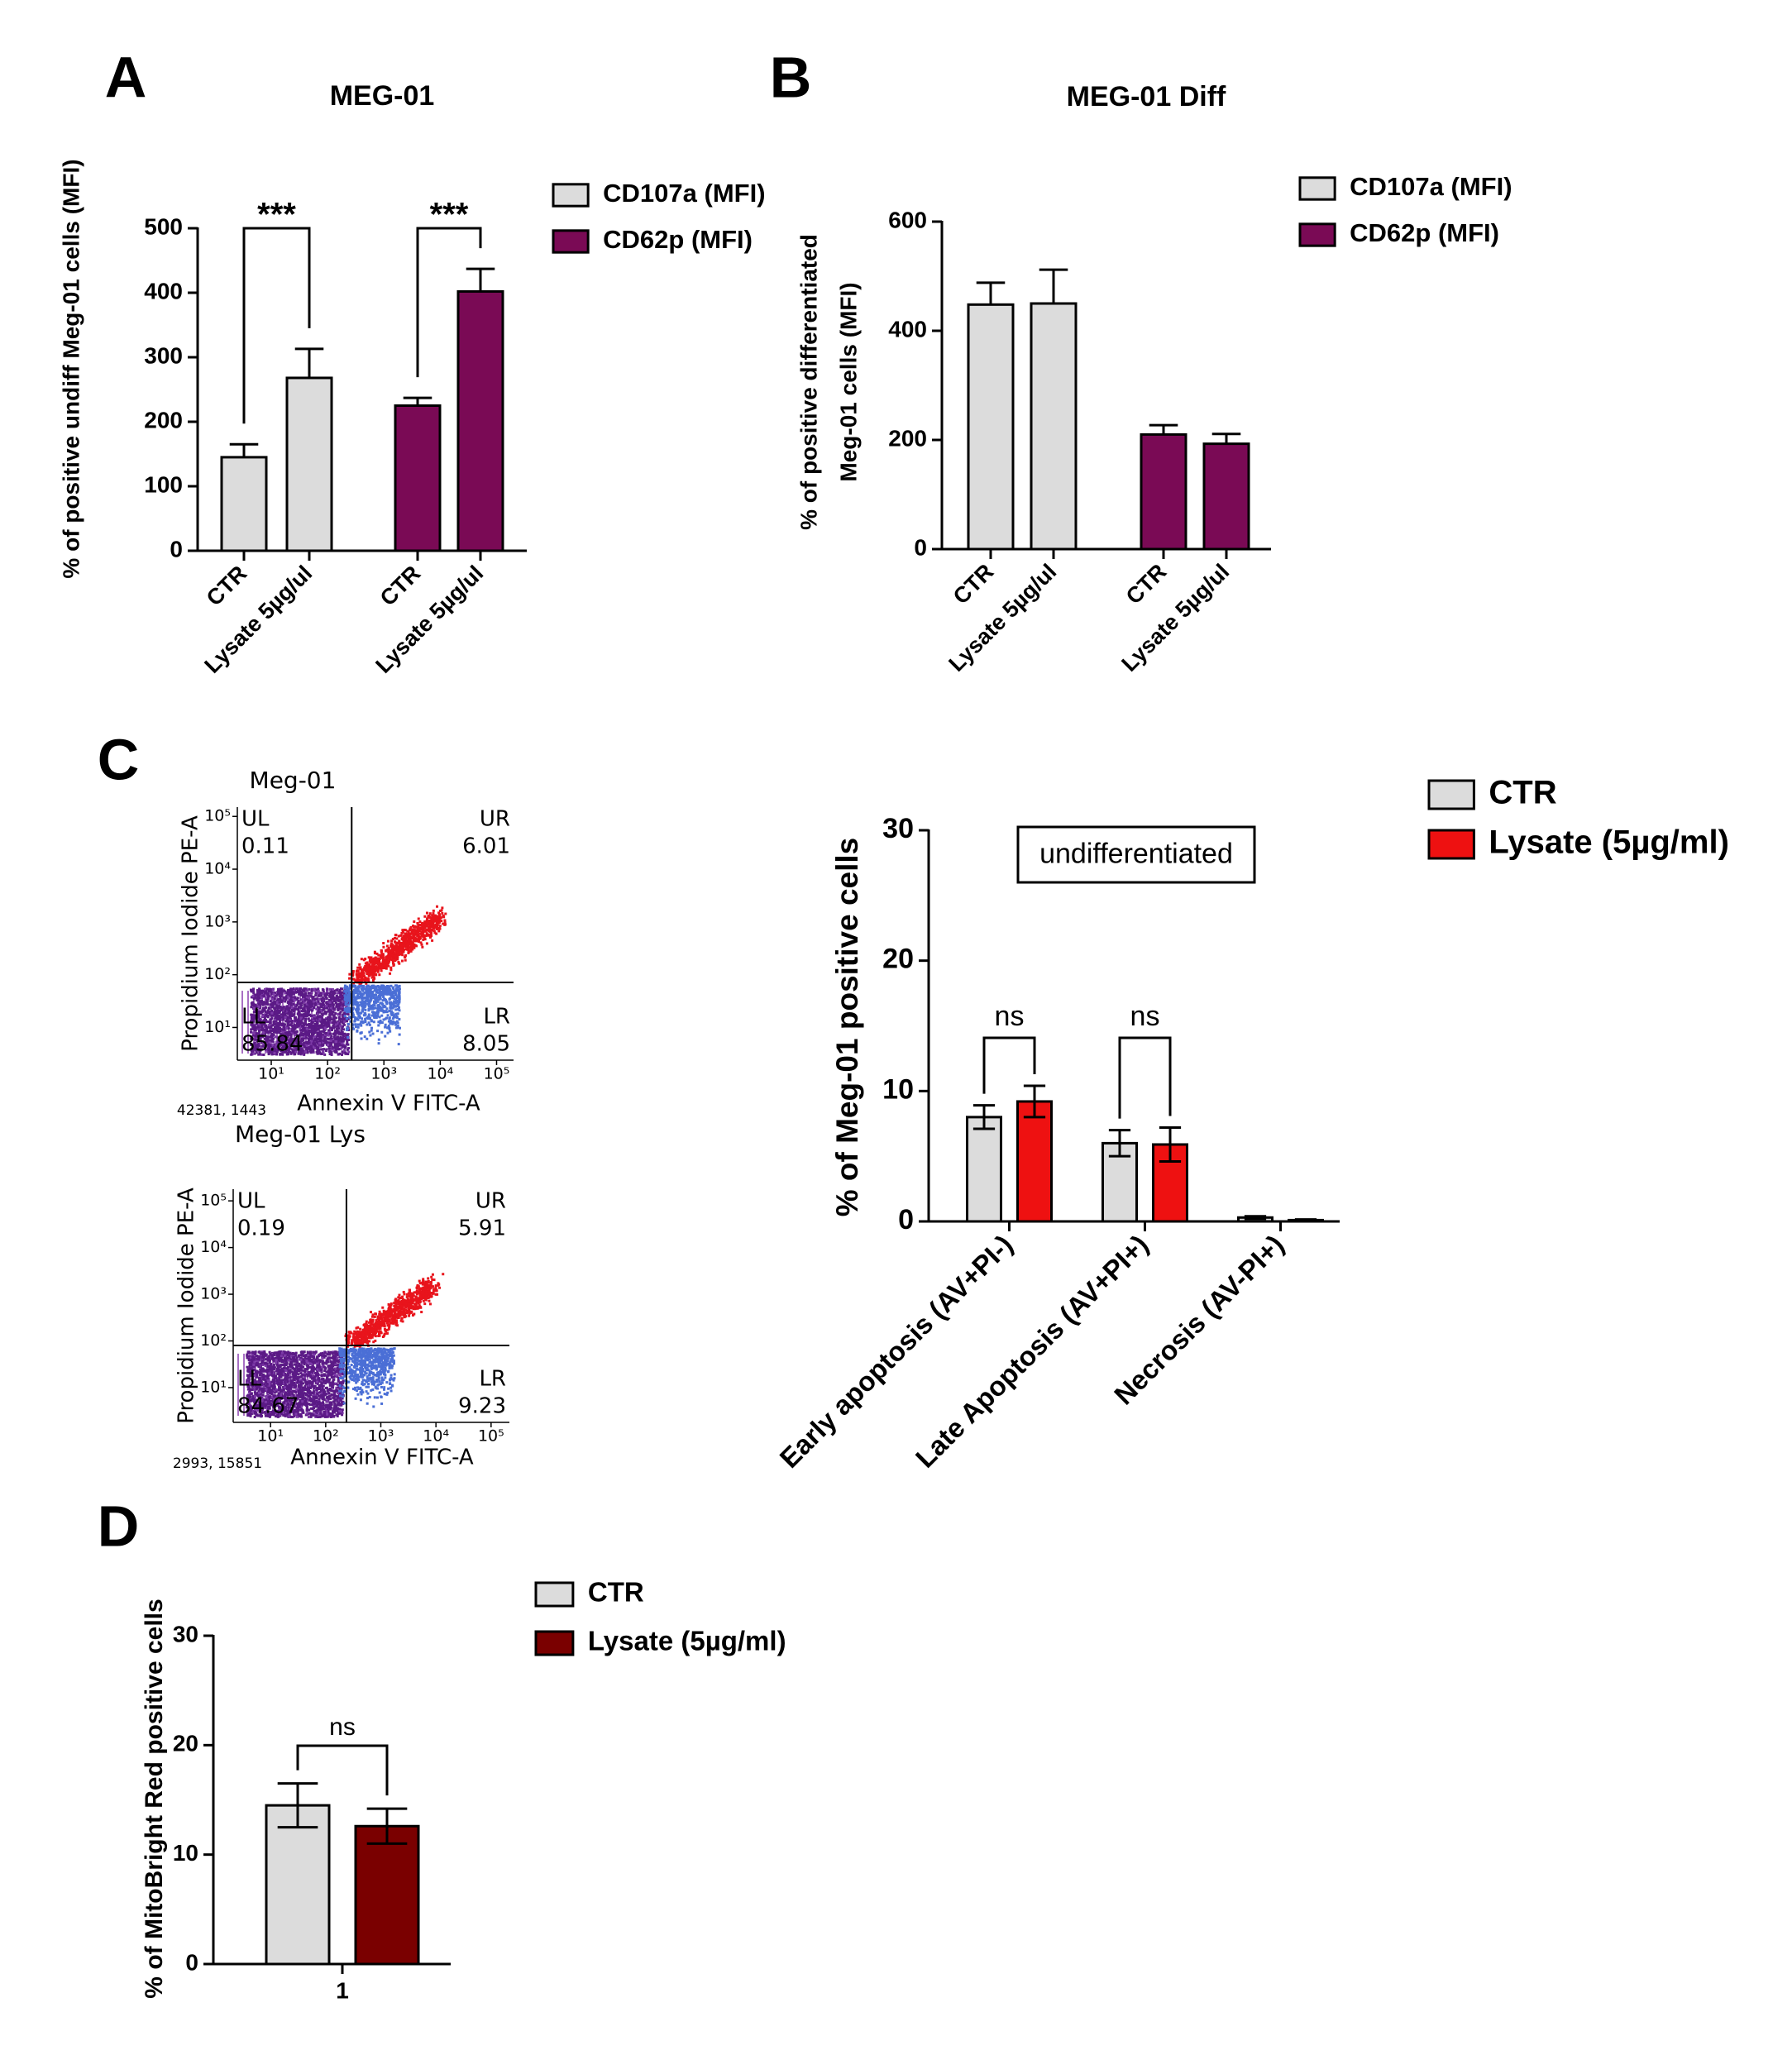 This screenshot has height=2055, width=1792. What do you see at coordinates (495, 819) in the screenshot?
I see `quadrant-name: UR` at bounding box center [495, 819].